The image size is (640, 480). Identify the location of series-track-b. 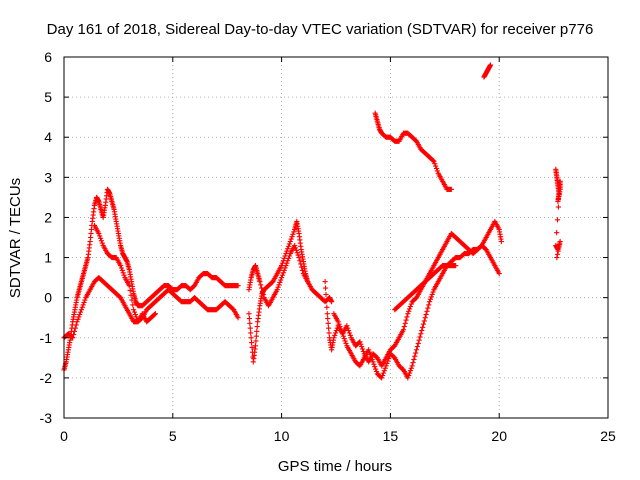
(151, 308).